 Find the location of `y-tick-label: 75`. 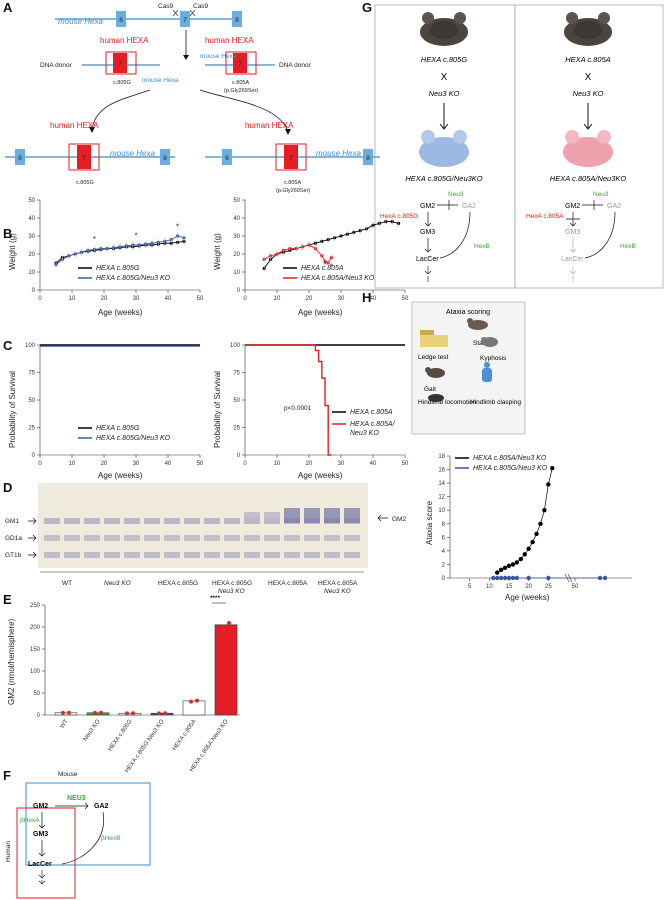

y-tick-label: 75 is located at coordinates (236, 374).